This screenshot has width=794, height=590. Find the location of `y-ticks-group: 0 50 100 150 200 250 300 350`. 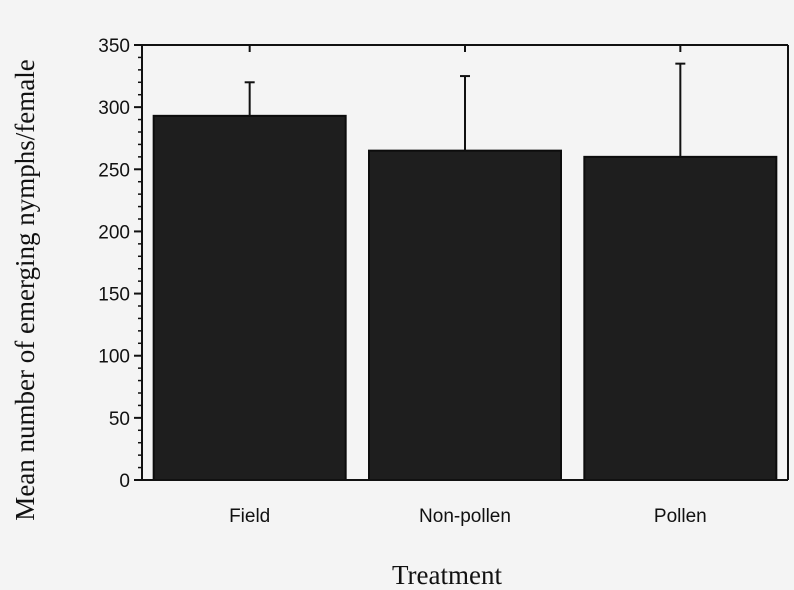

y-ticks-group: 0 50 100 150 200 250 300 350 is located at coordinates (120, 264).